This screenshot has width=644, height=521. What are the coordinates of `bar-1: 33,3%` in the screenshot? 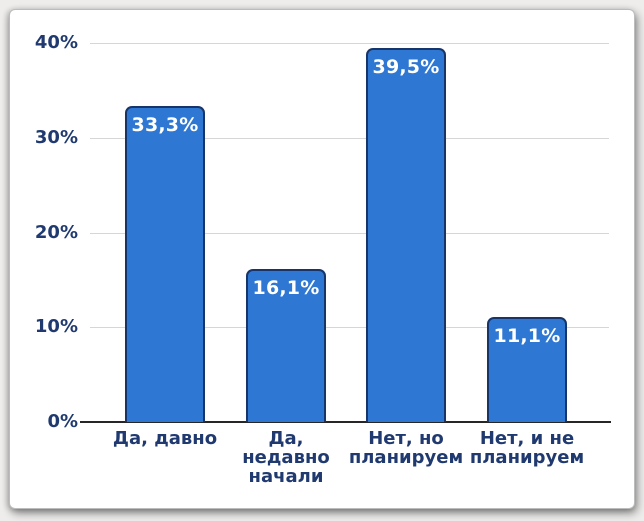 It's located at (165, 264).